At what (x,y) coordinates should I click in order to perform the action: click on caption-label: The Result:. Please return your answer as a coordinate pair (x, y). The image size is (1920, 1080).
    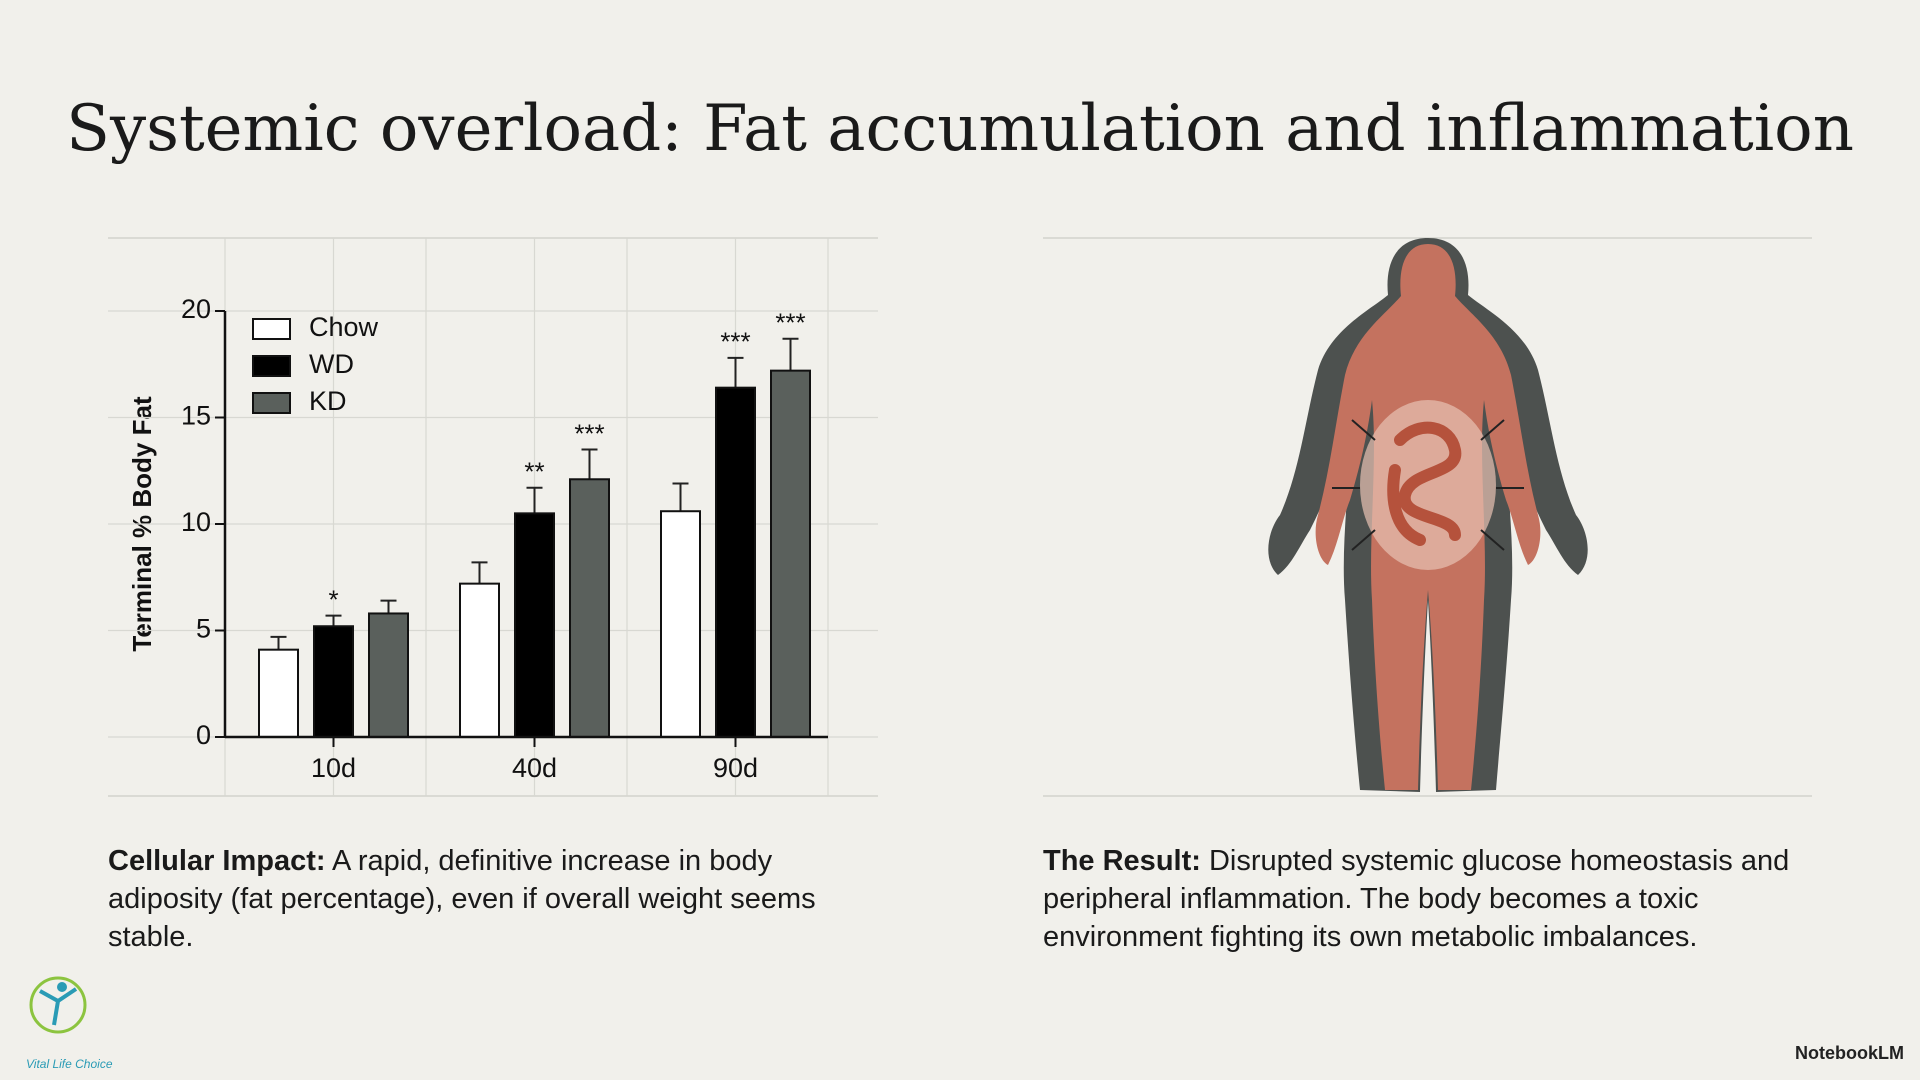
    Looking at the image, I should click on (1122, 861).